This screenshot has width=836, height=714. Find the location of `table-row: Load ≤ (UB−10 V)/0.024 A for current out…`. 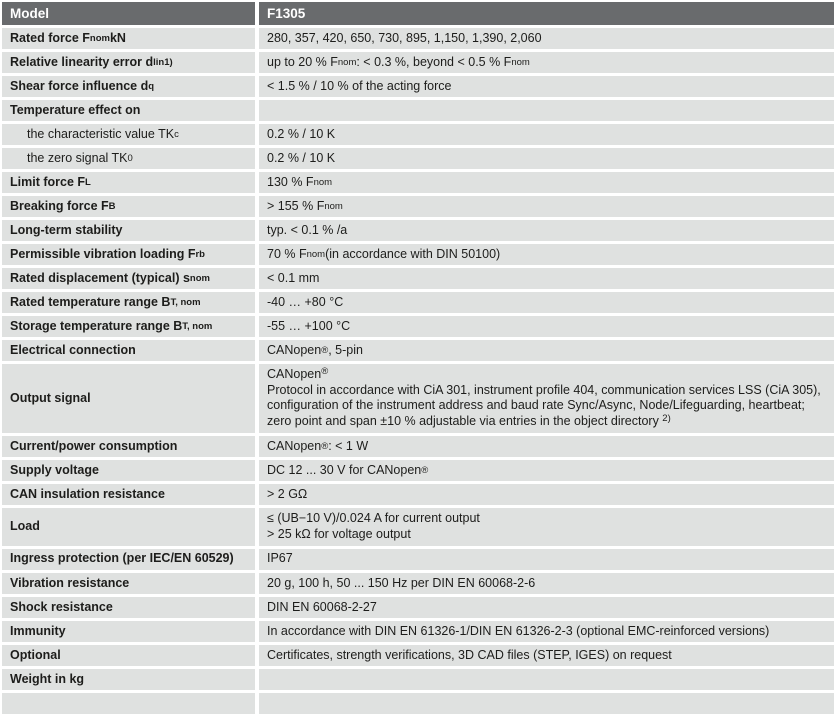

table-row: Load ≤ (UB−10 V)/0.024 A for current out… is located at coordinates (418, 527).